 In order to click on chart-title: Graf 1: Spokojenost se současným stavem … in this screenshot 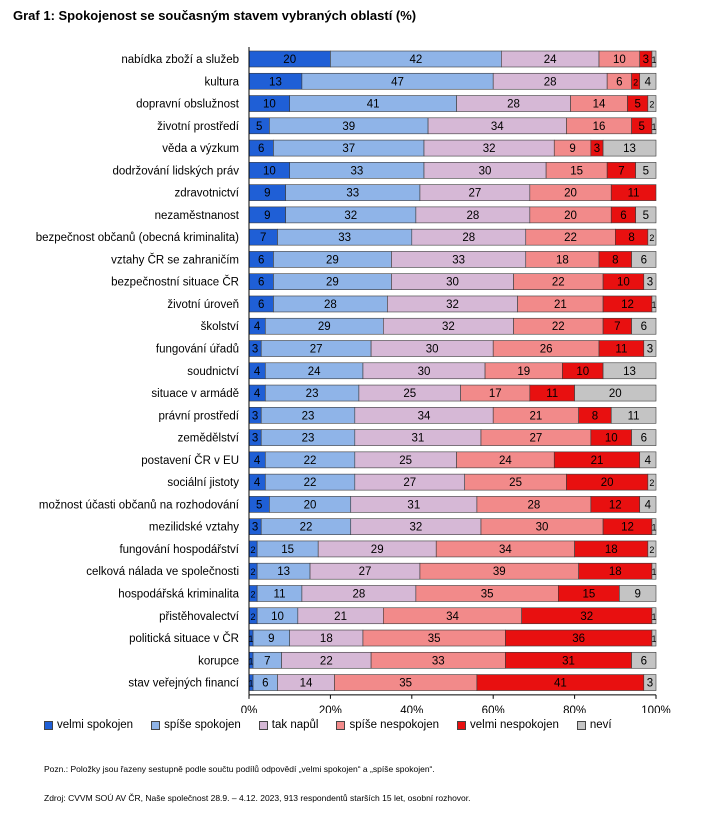, I will do `click(215, 15)`.